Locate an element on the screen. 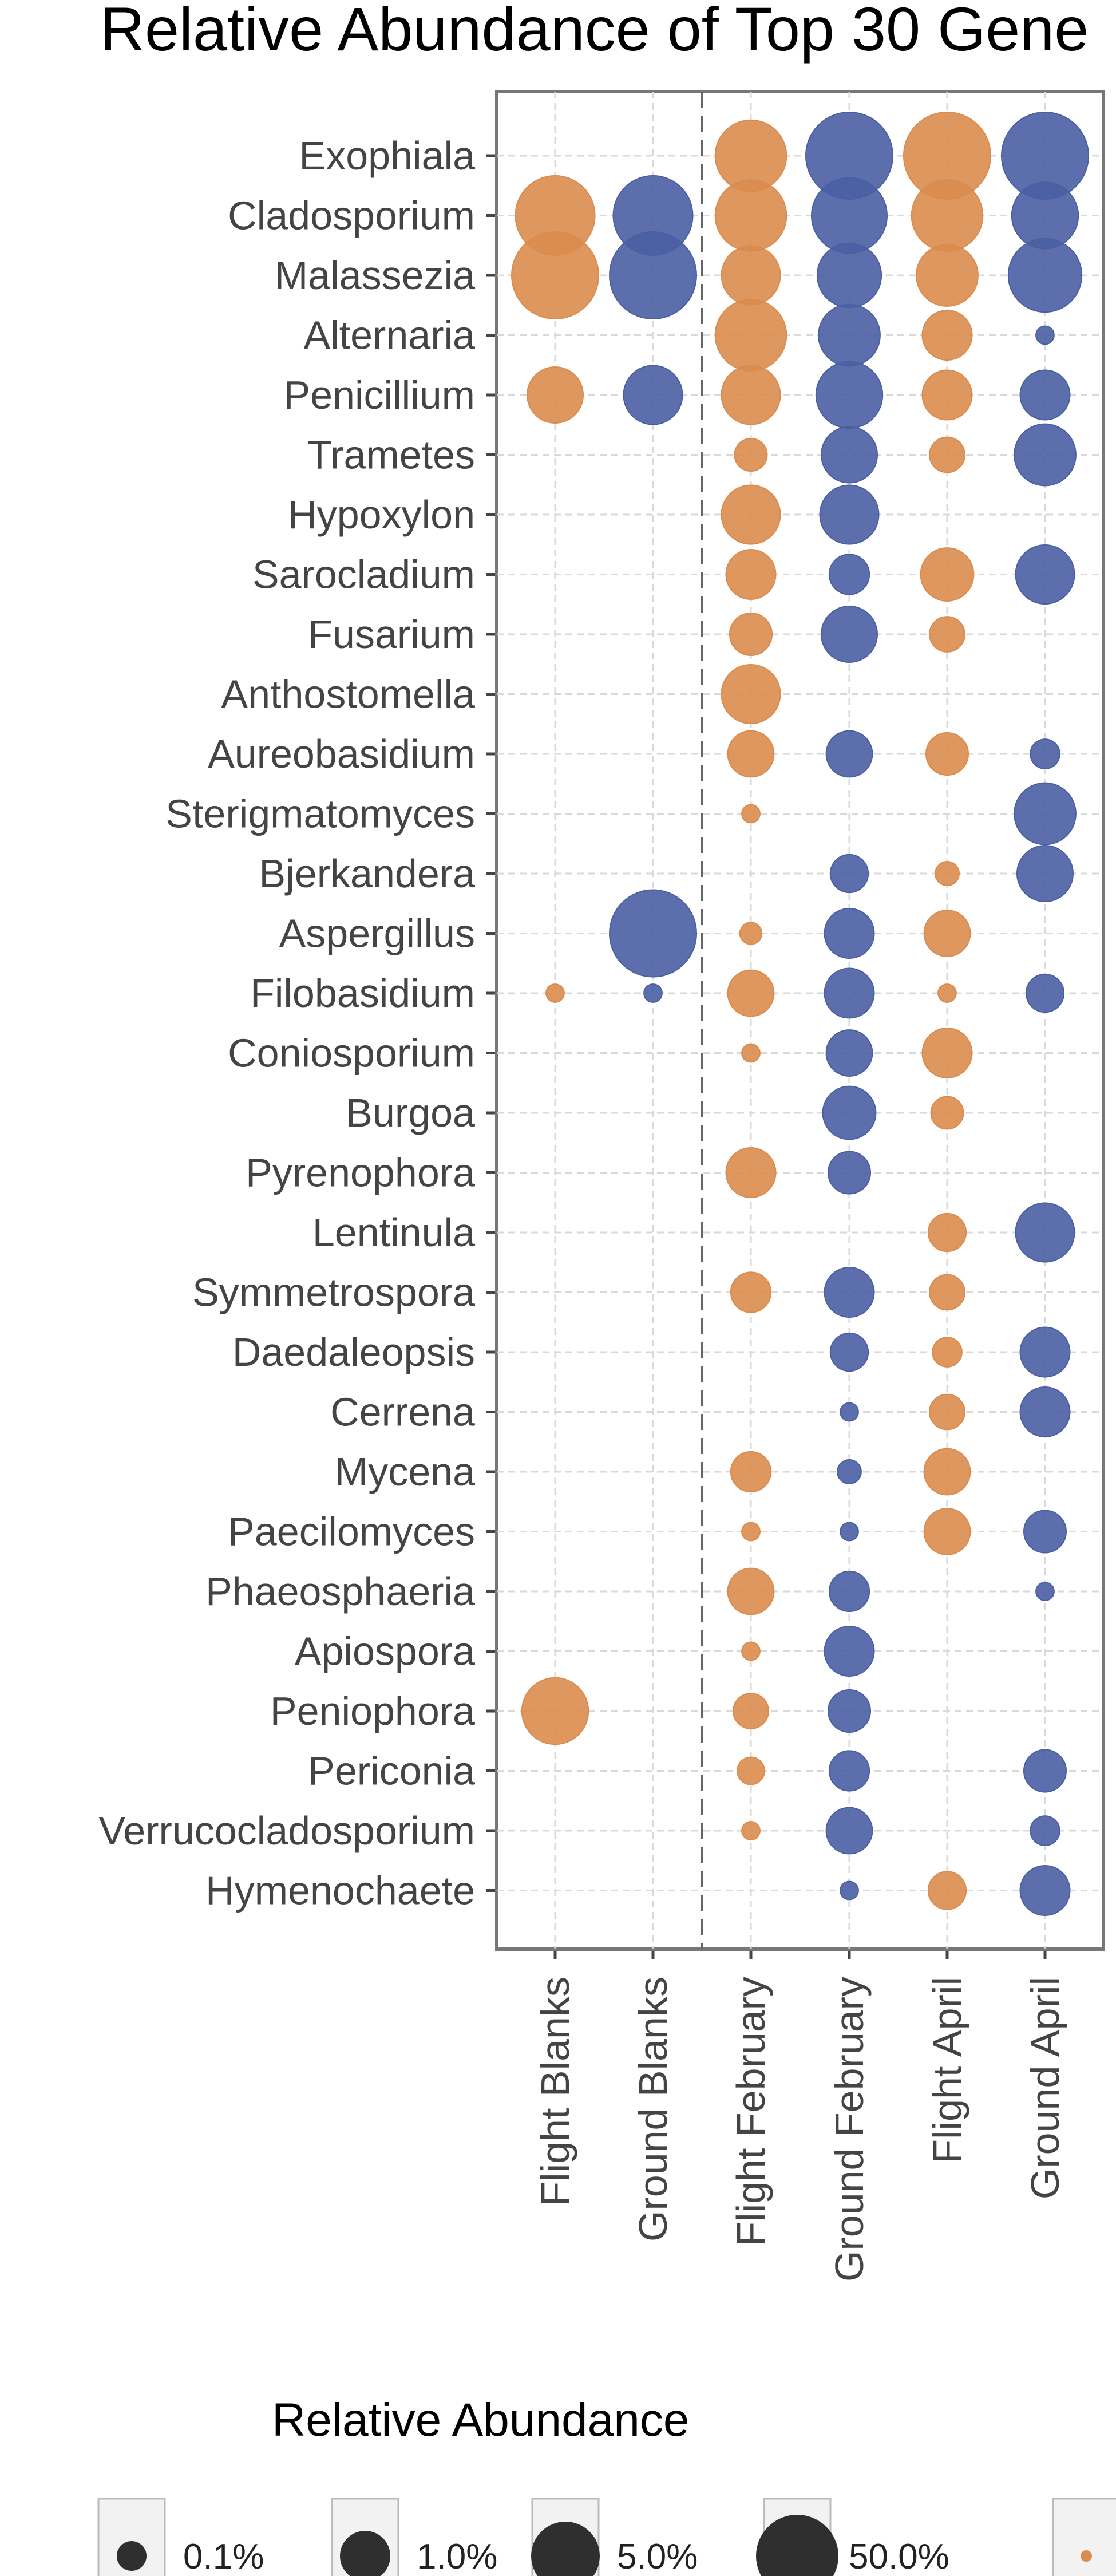  y-tick-label: Trametes is located at coordinates (391, 455).